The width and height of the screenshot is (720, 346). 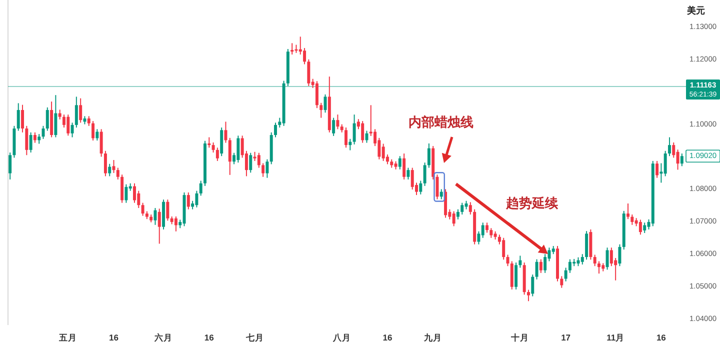 What do you see at coordinates (163, 337) in the screenshot?
I see `x-tick-label: 六月` at bounding box center [163, 337].